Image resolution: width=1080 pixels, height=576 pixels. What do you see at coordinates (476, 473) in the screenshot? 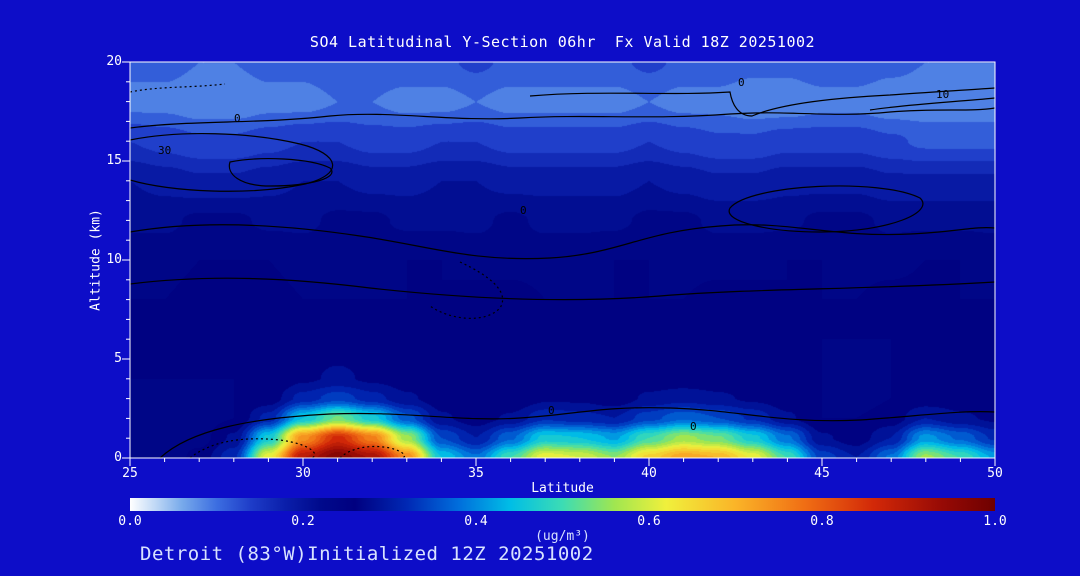
I see `x-tick-label: 35` at bounding box center [476, 473].